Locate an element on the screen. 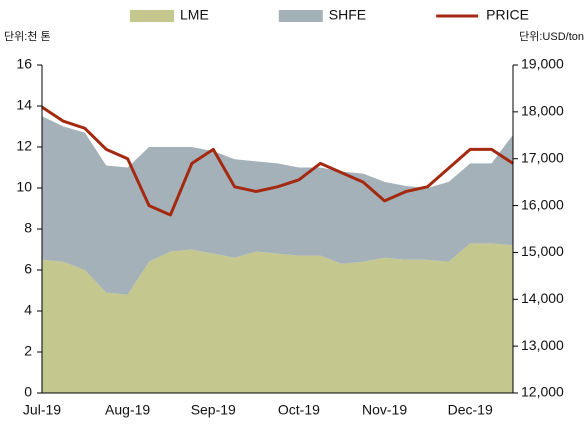  y2-tick-label: 17,000 is located at coordinates (542, 157).